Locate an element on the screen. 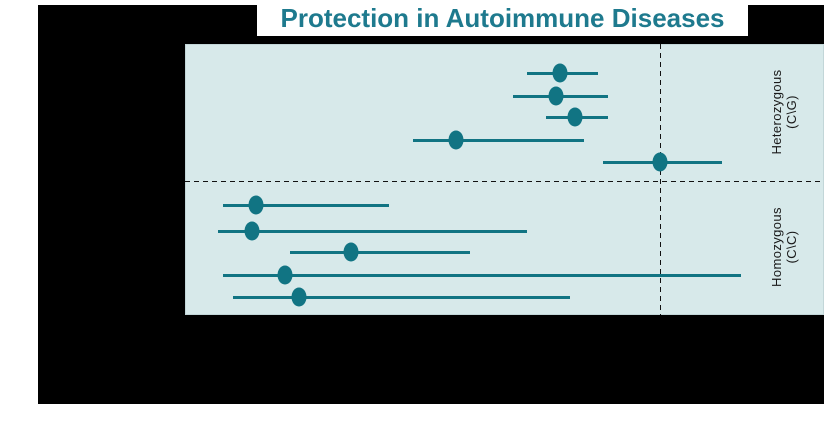 This screenshot has width=838, height=427. reference-line-vertical is located at coordinates (660, 179).